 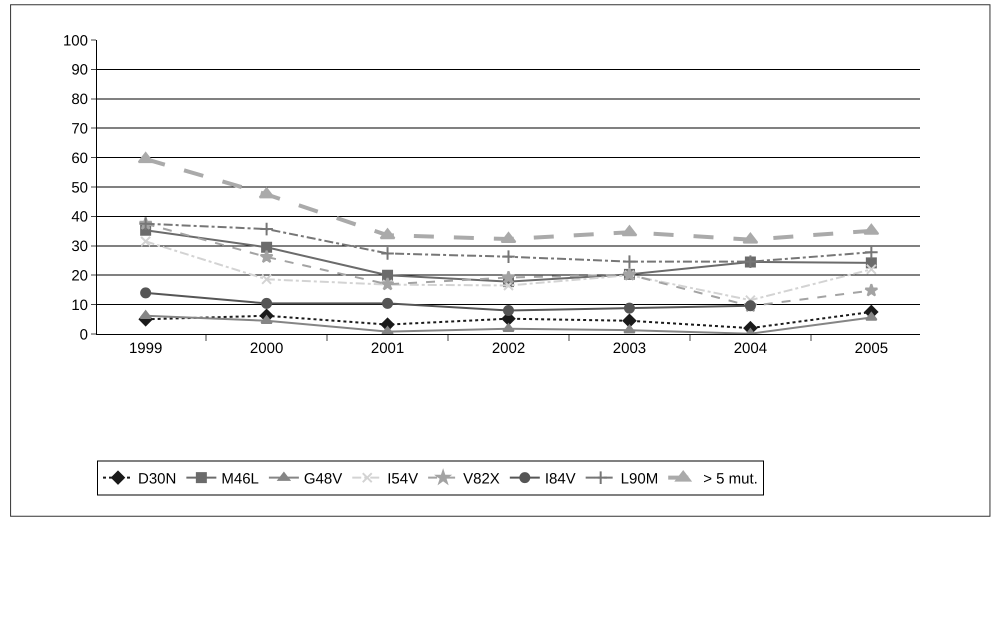 What do you see at coordinates (79, 70) in the screenshot?
I see `y-tick-label: 90` at bounding box center [79, 70].